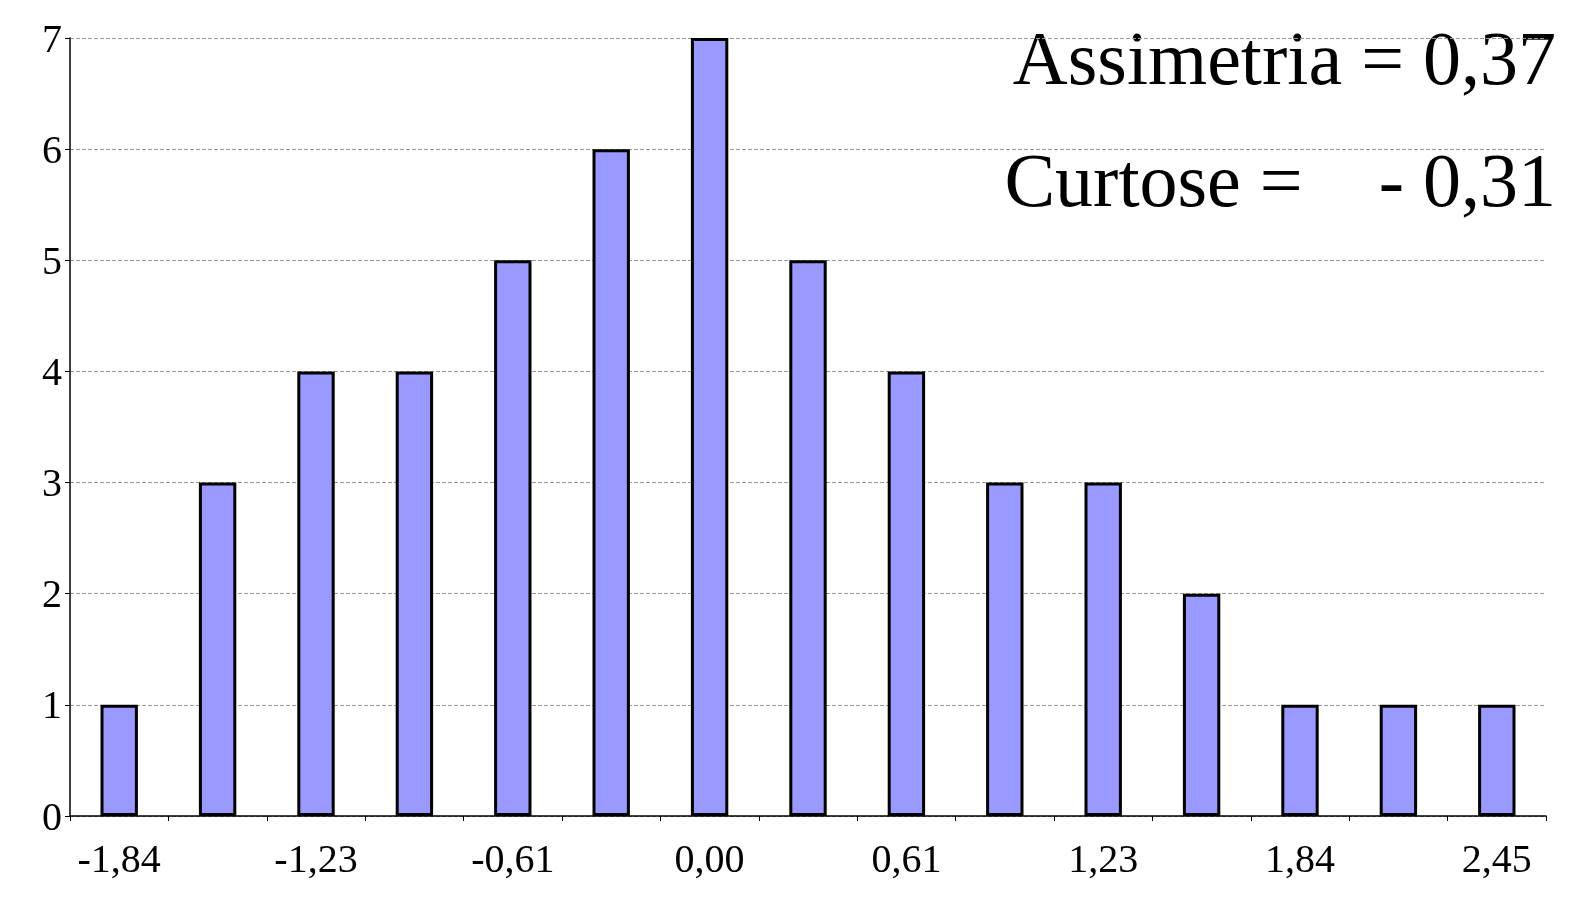 The width and height of the screenshot is (1594, 914). What do you see at coordinates (119, 858) in the screenshot?
I see `x-tick-label: -1,84` at bounding box center [119, 858].